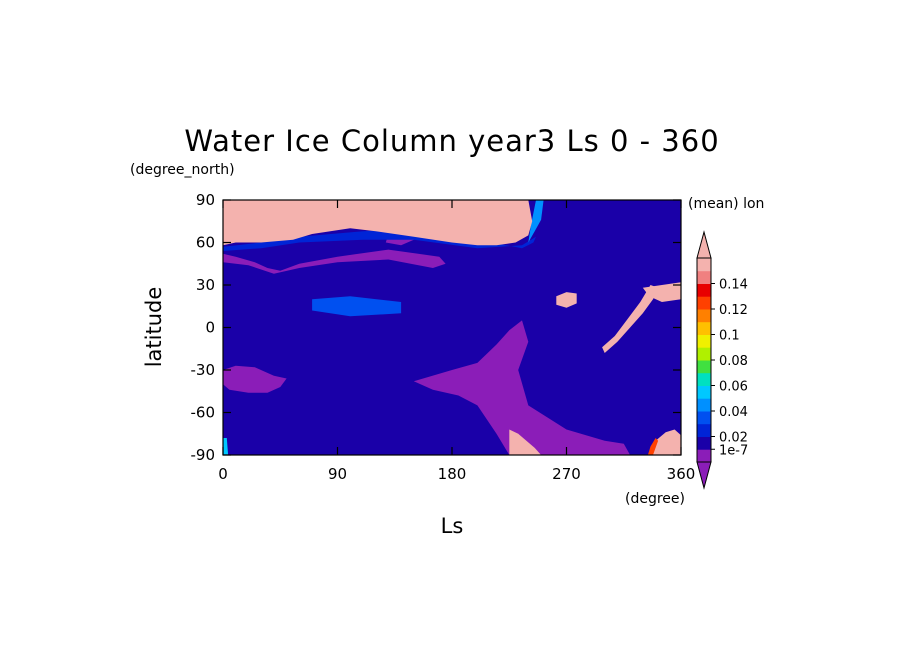 This screenshot has width=904, height=658. What do you see at coordinates (525, 442) in the screenshot?
I see `heatmap-cell-south-cap` at bounding box center [525, 442].